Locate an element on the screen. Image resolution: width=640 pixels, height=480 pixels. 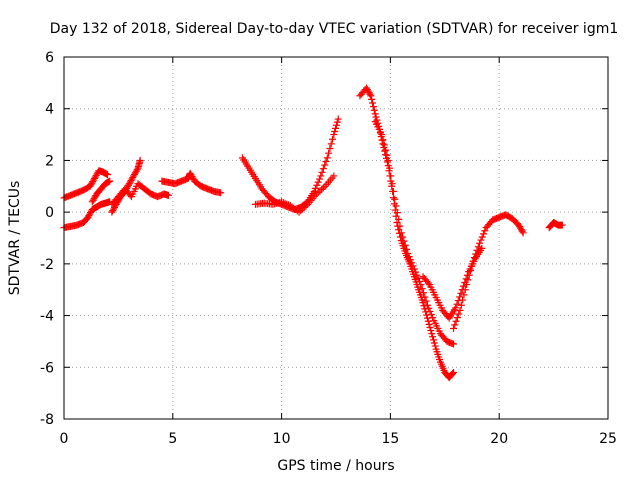
x-tick-label: 0 is located at coordinates (64, 439).